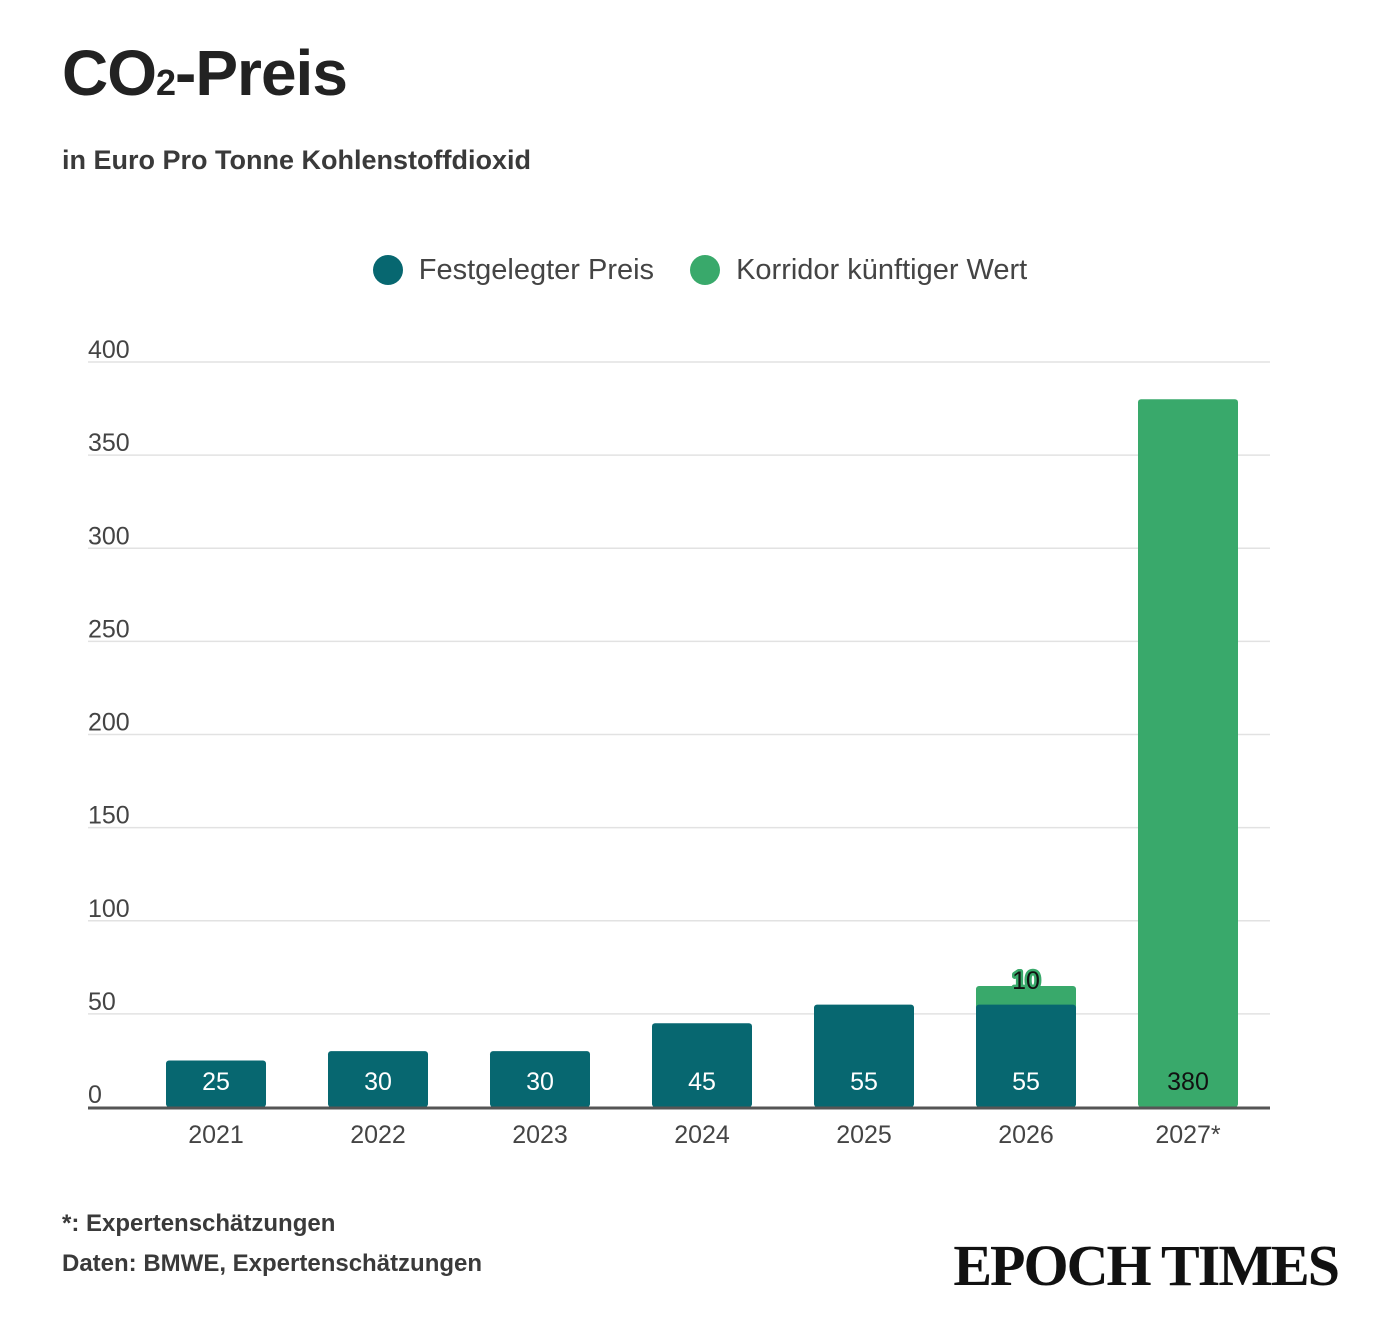 The image size is (1400, 1340). What do you see at coordinates (109, 73) in the screenshot?
I see `title-main: CO` at bounding box center [109, 73].